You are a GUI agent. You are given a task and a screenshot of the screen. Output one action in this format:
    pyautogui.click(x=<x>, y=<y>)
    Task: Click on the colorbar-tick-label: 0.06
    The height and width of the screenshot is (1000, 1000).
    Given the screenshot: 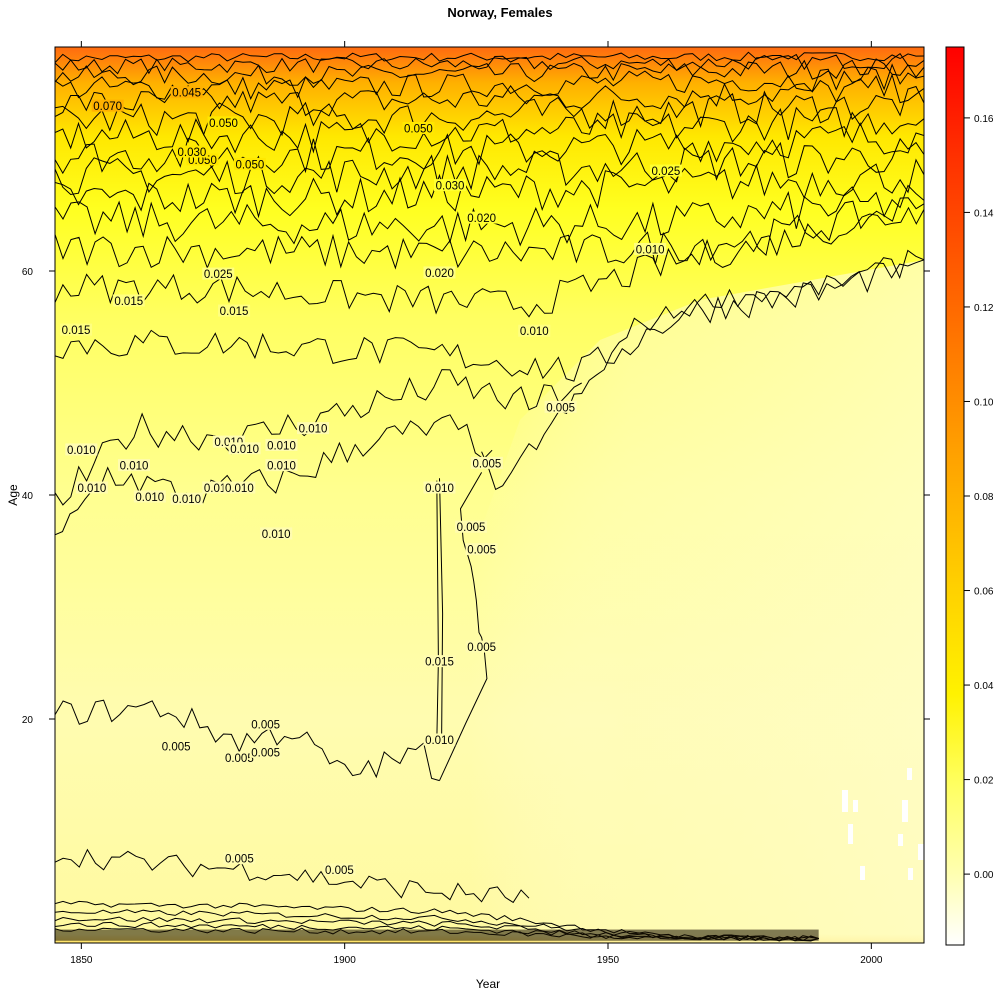 What is the action you would take?
    pyautogui.click(x=984, y=592)
    